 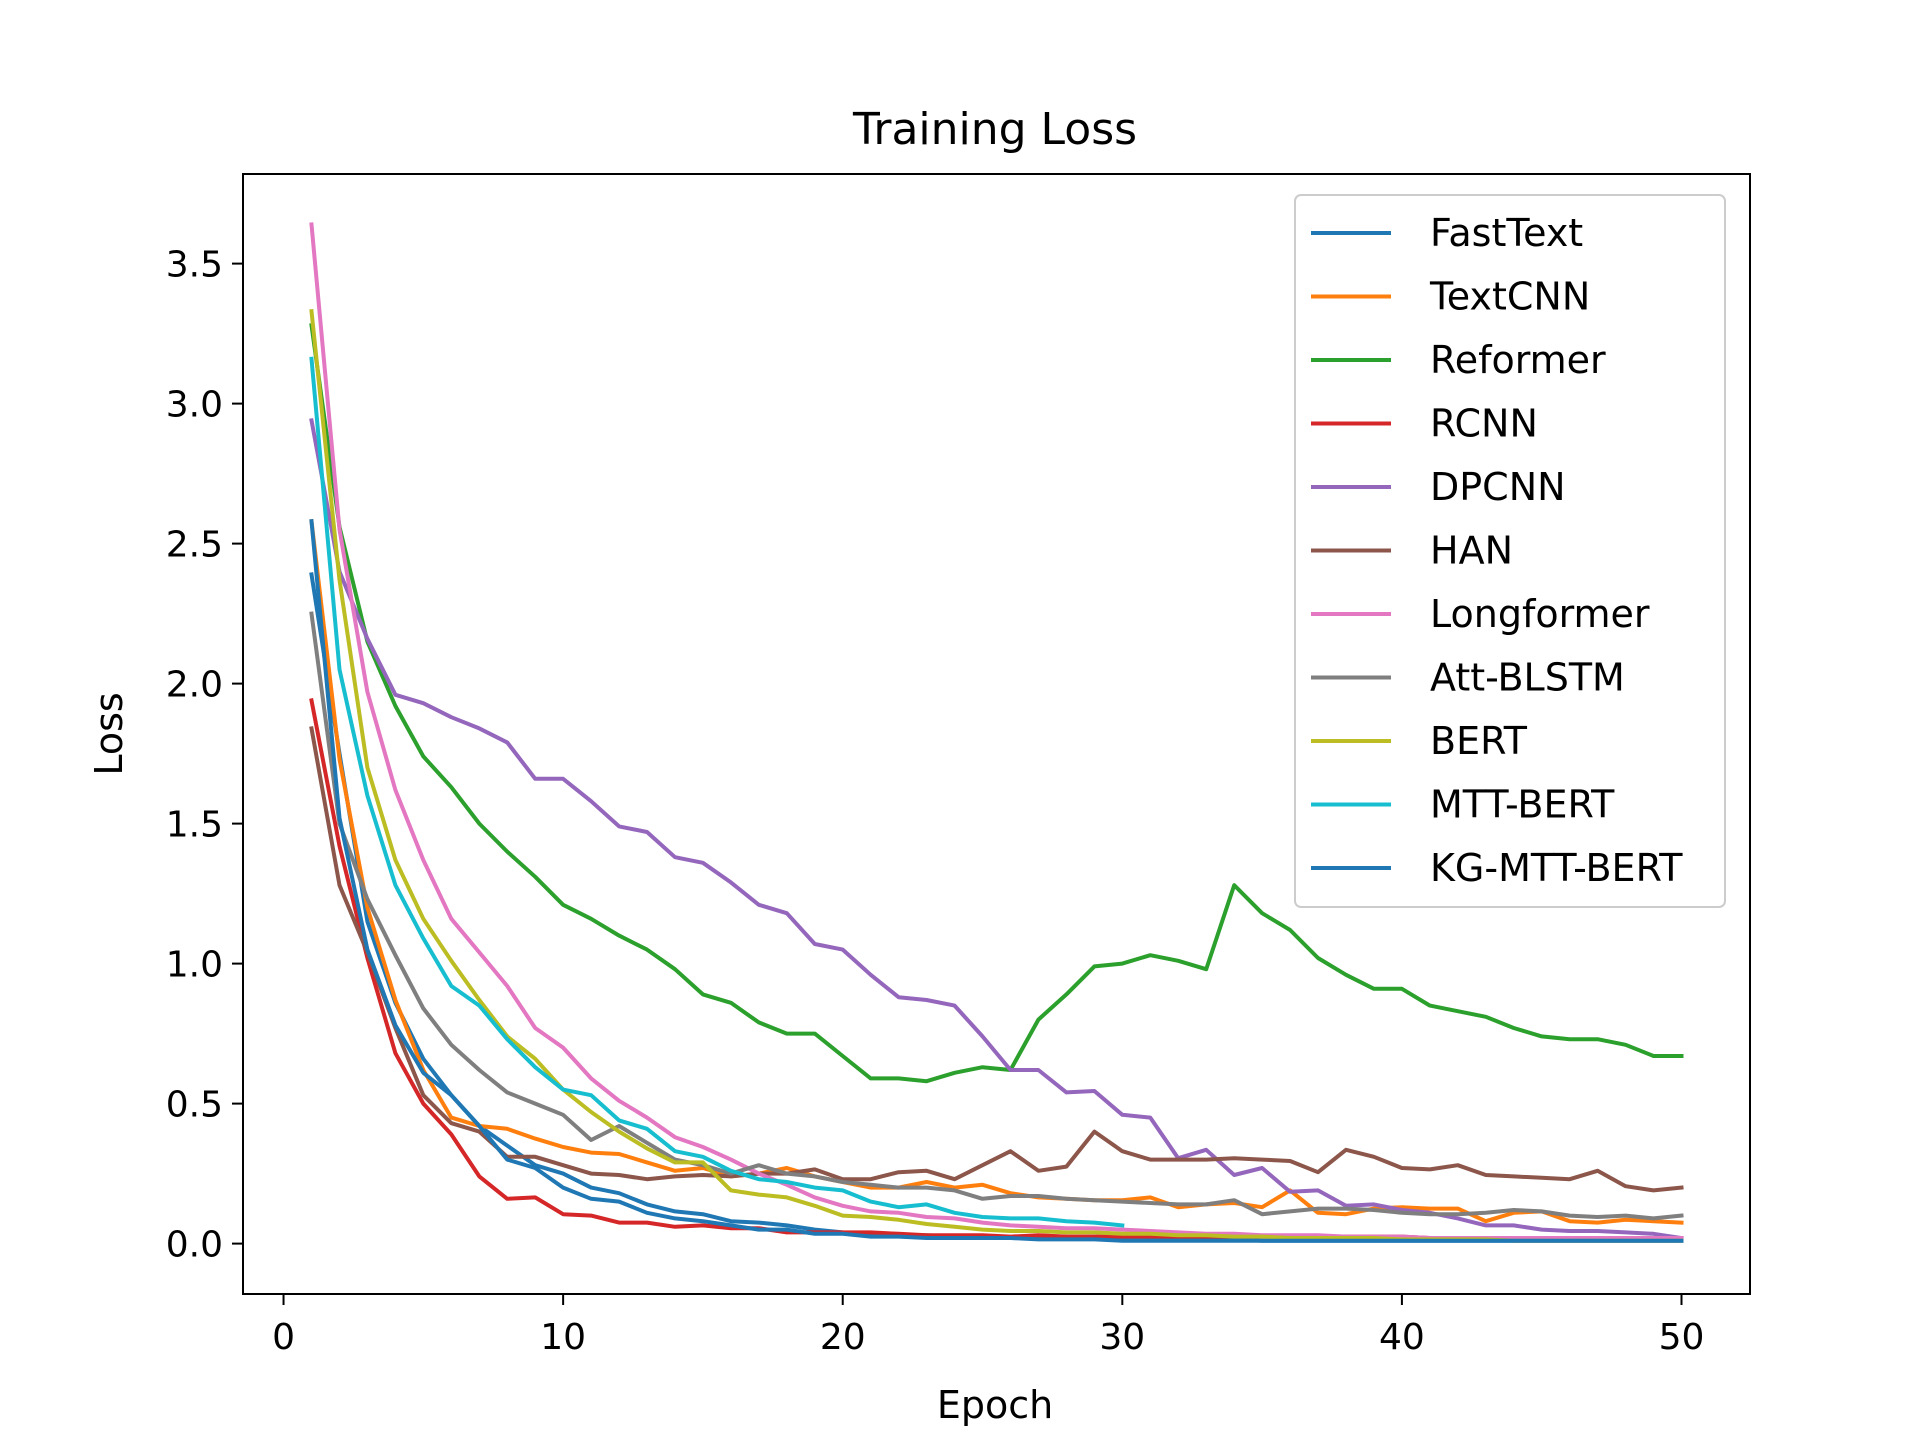 I want to click on x-tick-label: 20, so click(x=843, y=1337).